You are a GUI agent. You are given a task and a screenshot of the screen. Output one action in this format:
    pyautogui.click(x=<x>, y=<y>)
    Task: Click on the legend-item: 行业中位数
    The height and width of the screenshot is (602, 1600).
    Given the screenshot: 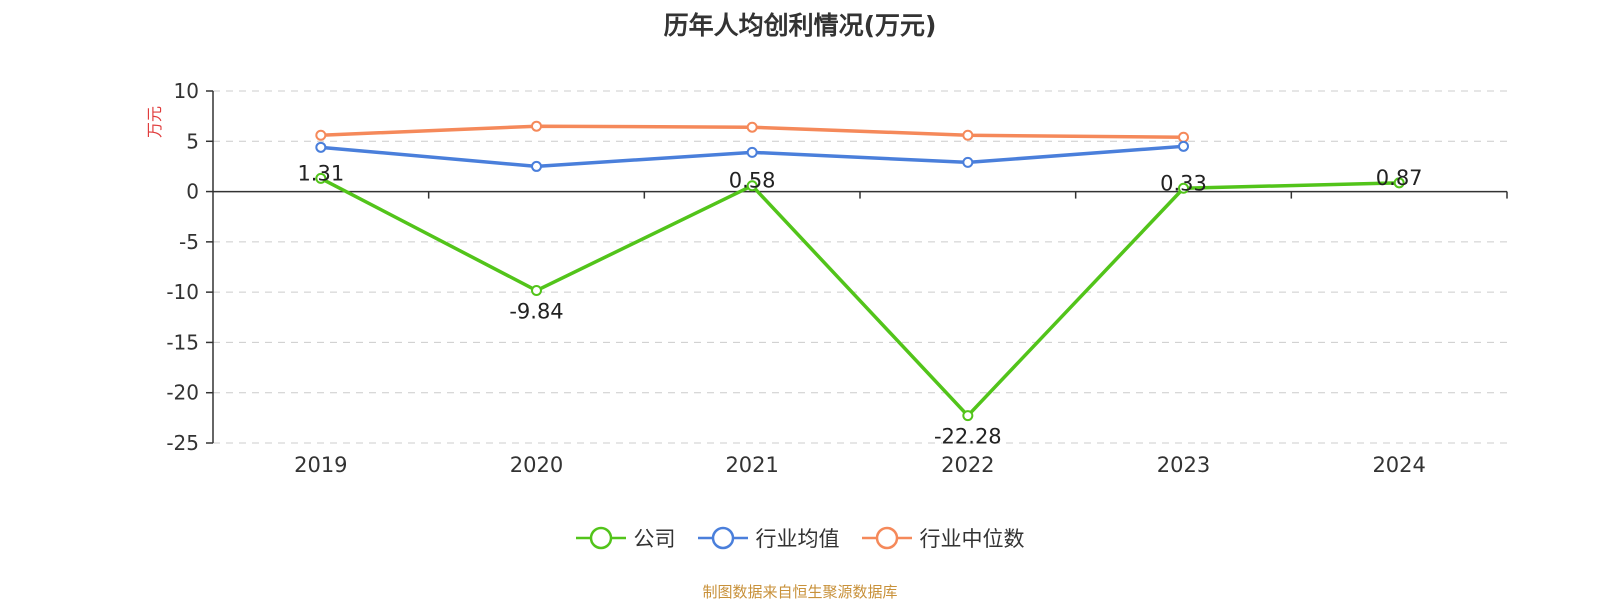 What is the action you would take?
    pyautogui.click(x=943, y=538)
    